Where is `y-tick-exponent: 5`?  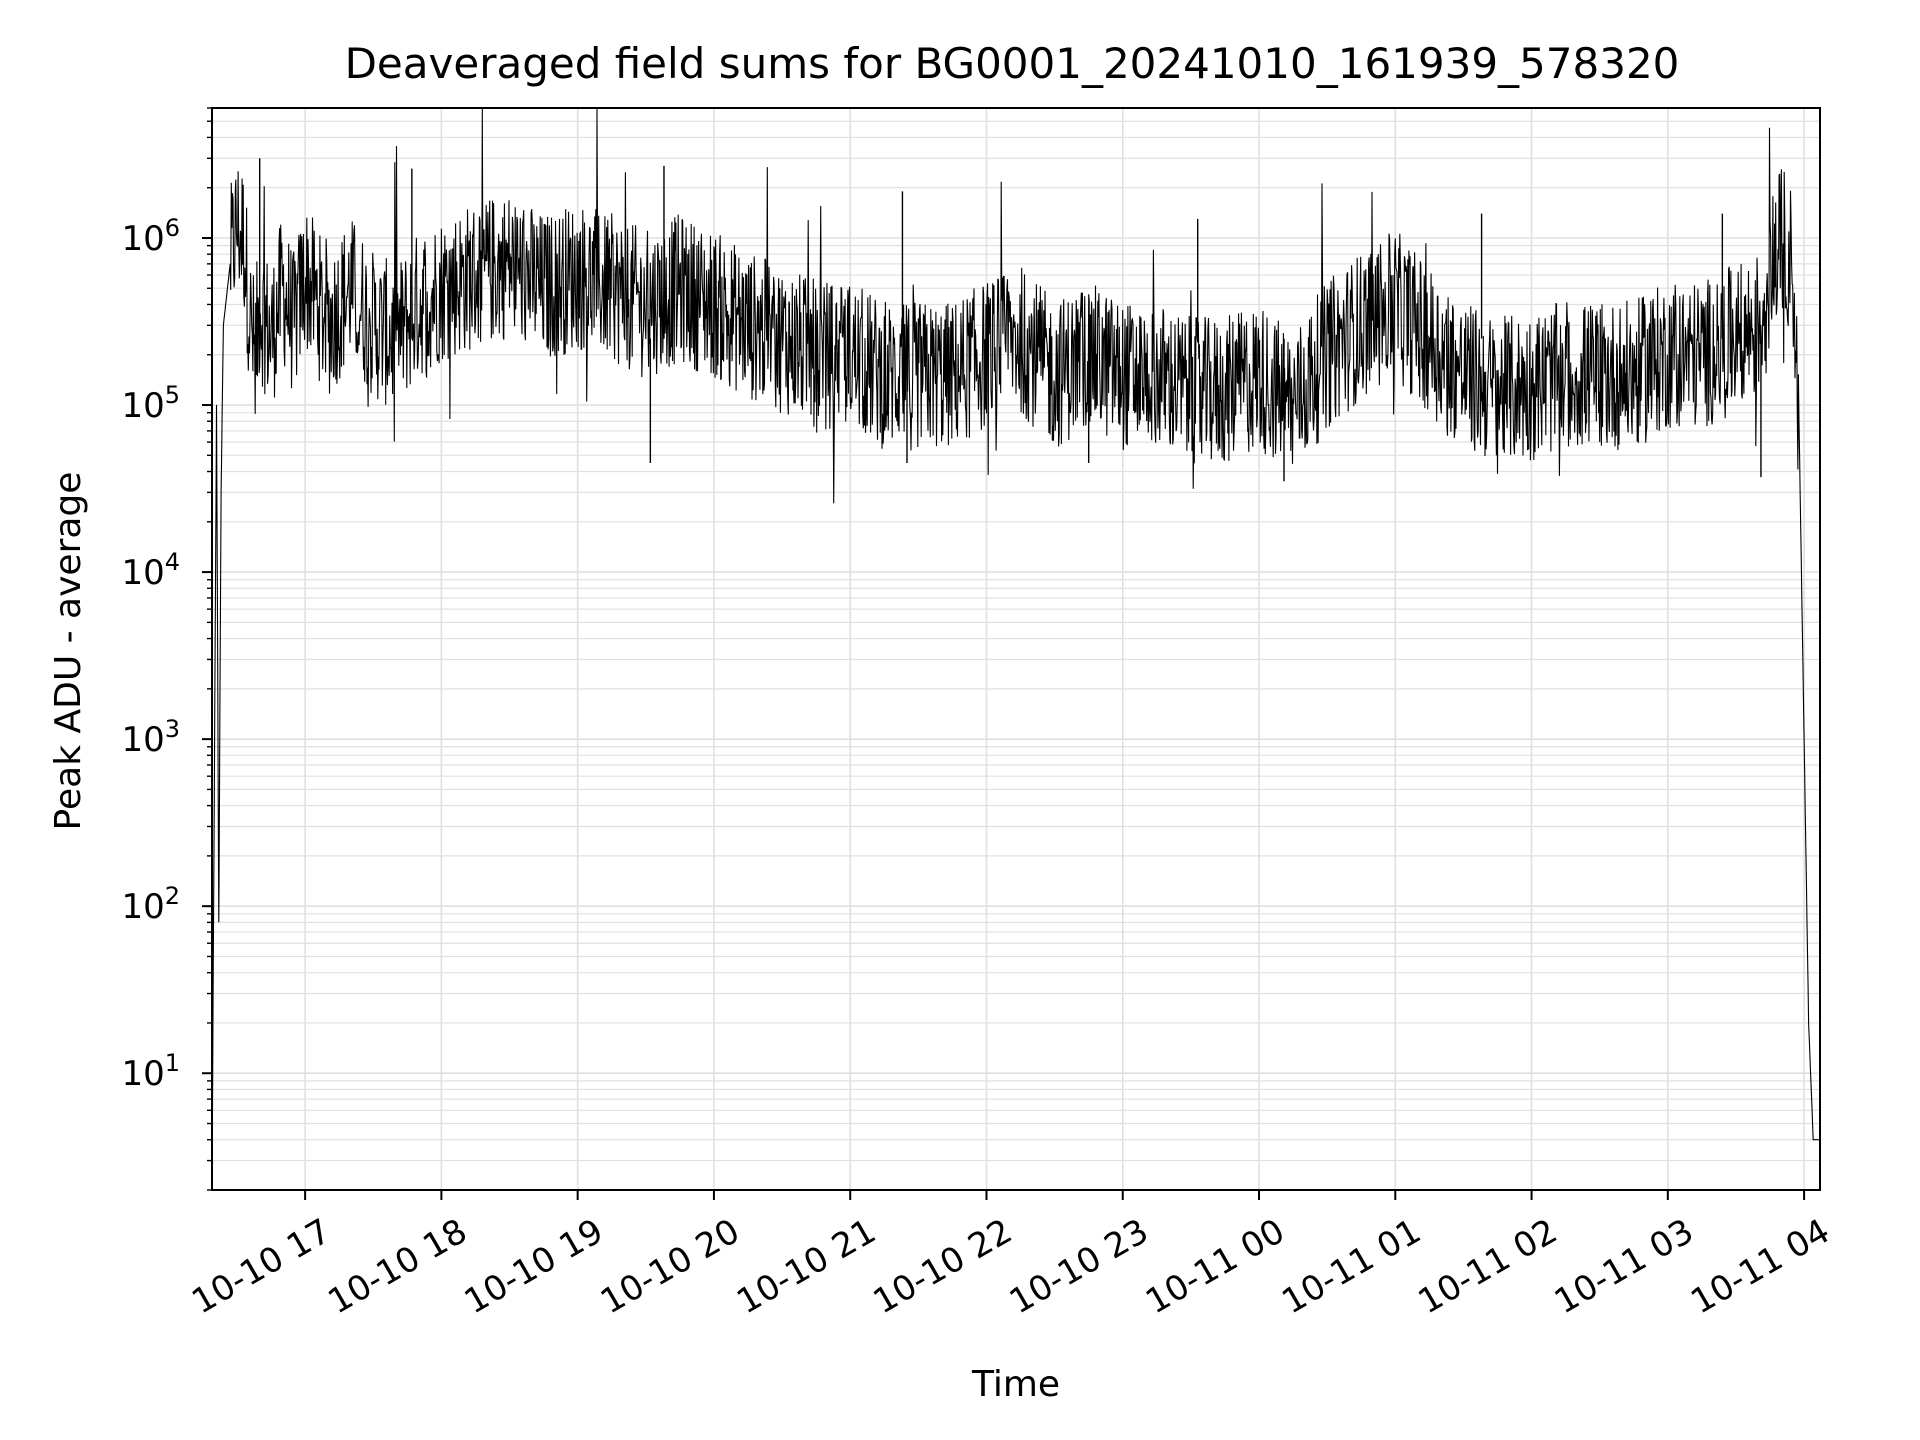
y-tick-exponent: 5 is located at coordinates (172, 395).